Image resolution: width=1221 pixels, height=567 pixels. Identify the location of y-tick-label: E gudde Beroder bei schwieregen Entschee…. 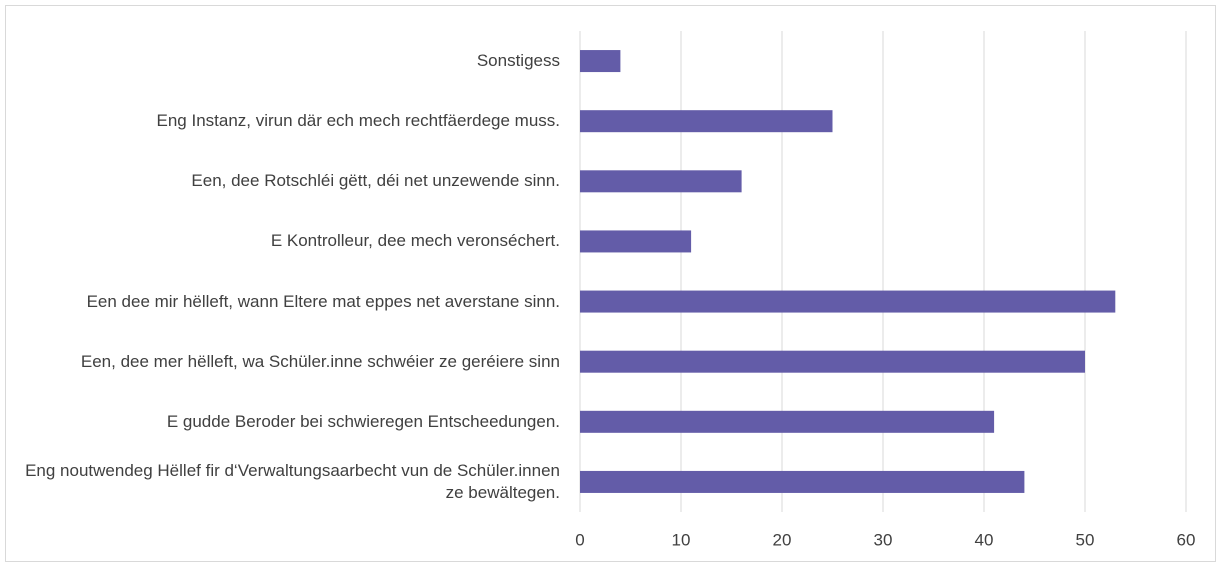
(363, 421).